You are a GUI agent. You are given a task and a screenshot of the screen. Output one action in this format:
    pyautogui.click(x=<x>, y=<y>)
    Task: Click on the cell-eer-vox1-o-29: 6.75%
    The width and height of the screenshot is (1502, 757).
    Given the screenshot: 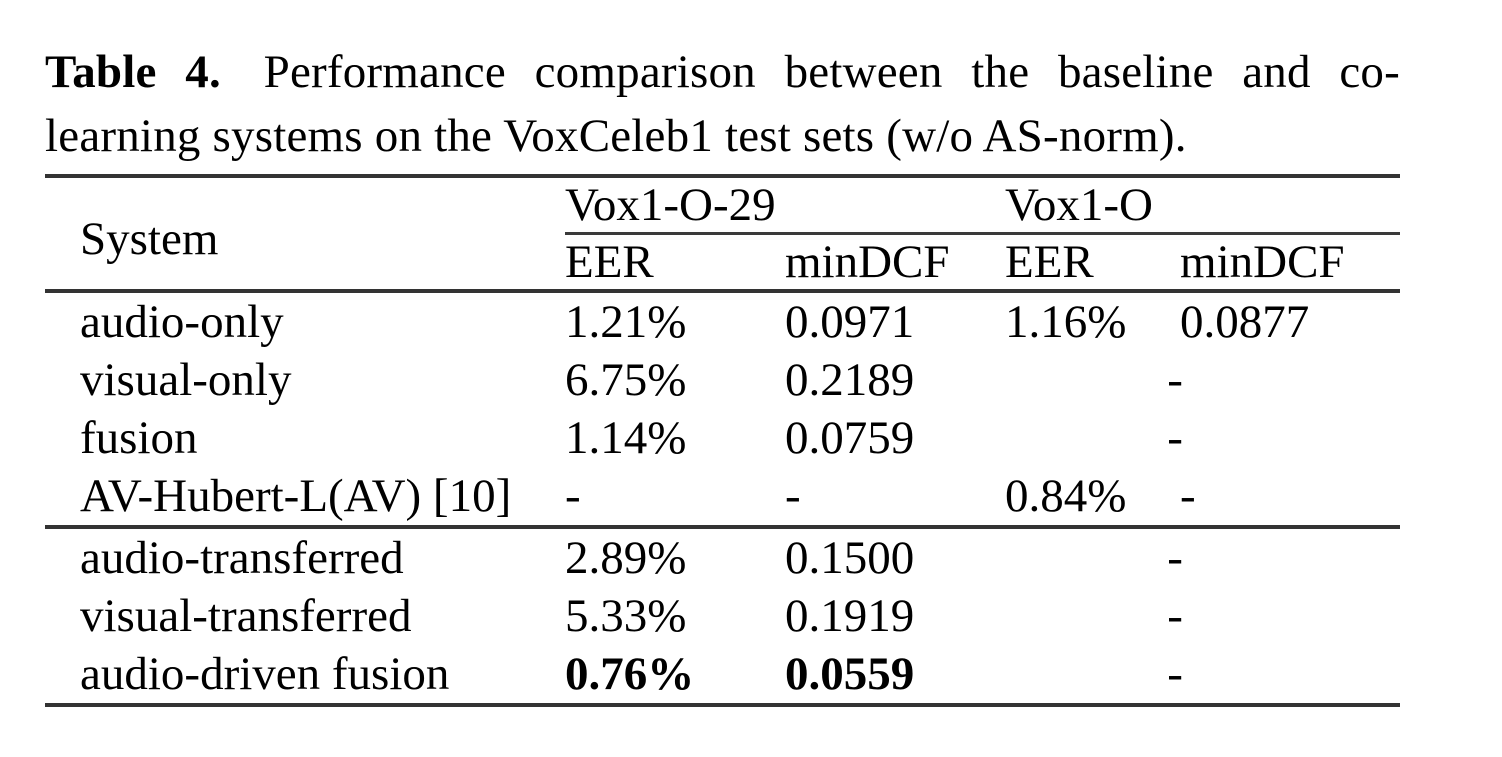 What is the action you would take?
    pyautogui.click(x=626, y=380)
    